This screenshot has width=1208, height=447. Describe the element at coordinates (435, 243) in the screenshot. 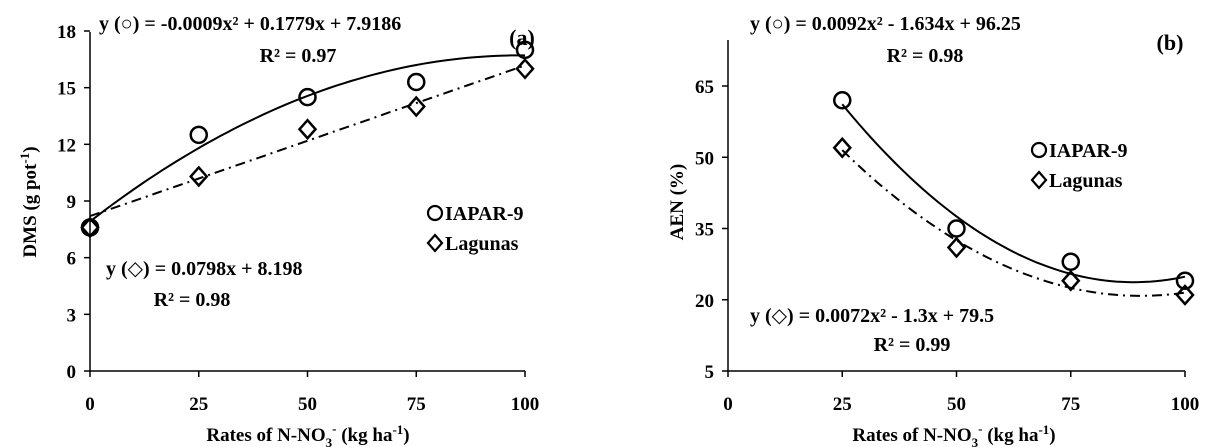

I see `panel-a-legend-diamond-icon` at that location.